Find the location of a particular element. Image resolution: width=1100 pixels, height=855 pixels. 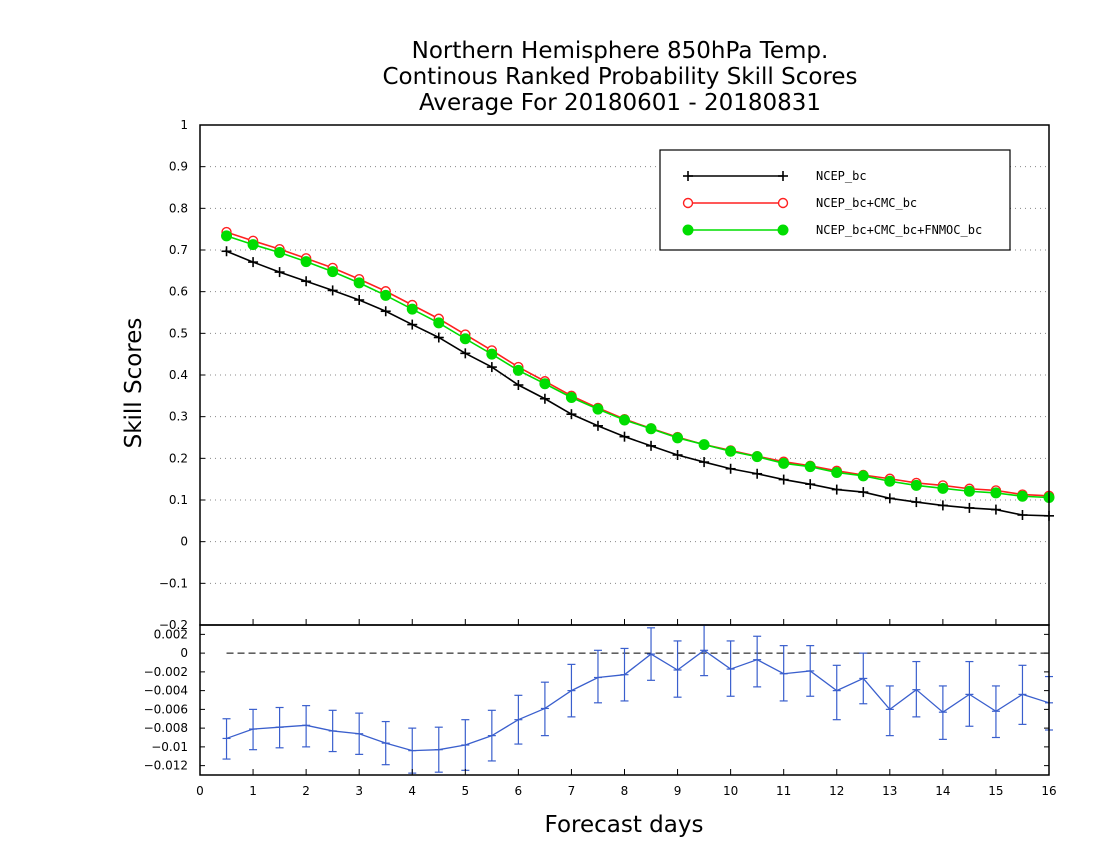

x-tick-label-13: 13 is located at coordinates (889, 791).